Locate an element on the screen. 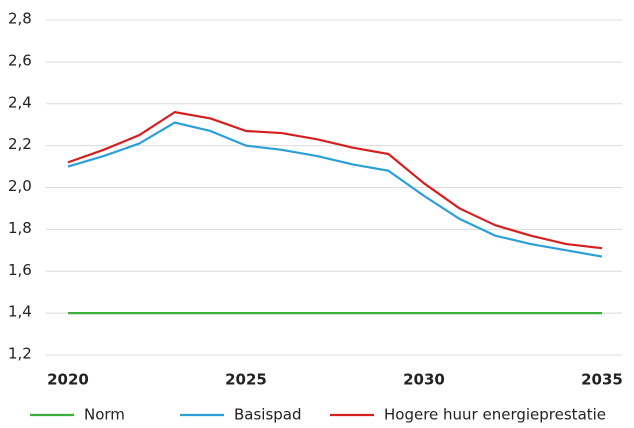  x-tick-label: 2025 is located at coordinates (246, 380).